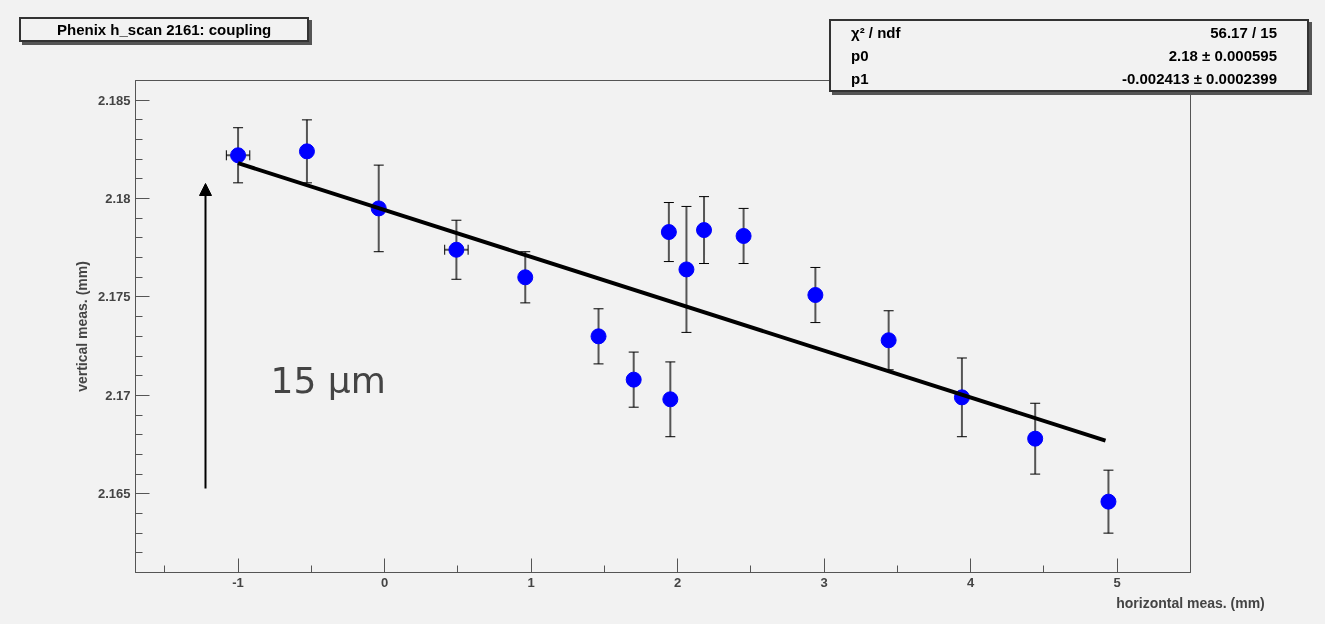 The width and height of the screenshot is (1325, 624). What do you see at coordinates (1190, 602) in the screenshot?
I see `x-axis-title: horizontal meas. (mm)` at bounding box center [1190, 602].